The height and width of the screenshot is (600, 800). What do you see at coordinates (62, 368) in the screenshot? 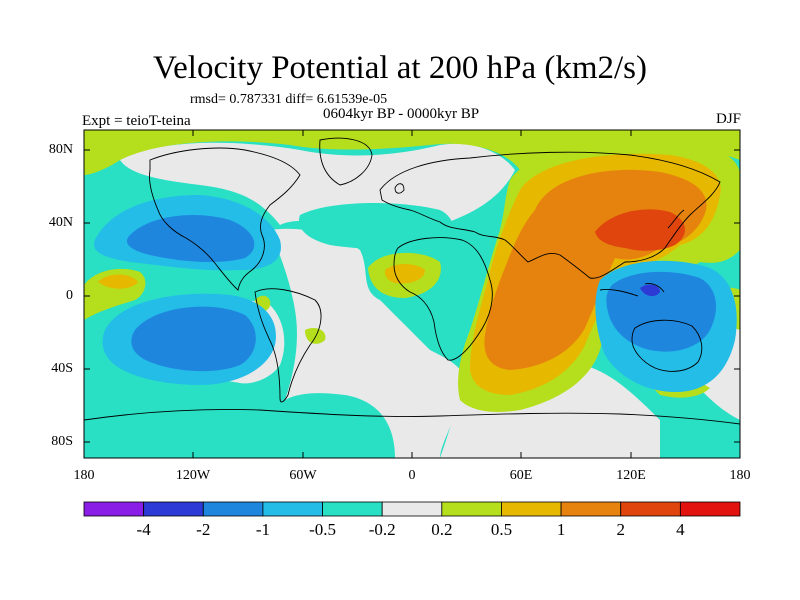
I see `y-tick-40S: 40S` at bounding box center [62, 368].